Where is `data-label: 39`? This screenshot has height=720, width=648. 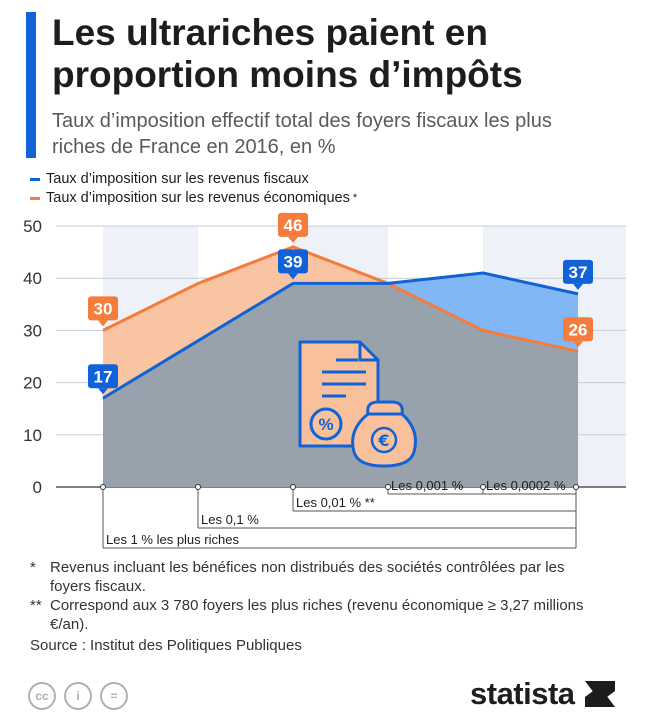
data-label: 39 is located at coordinates (293, 261).